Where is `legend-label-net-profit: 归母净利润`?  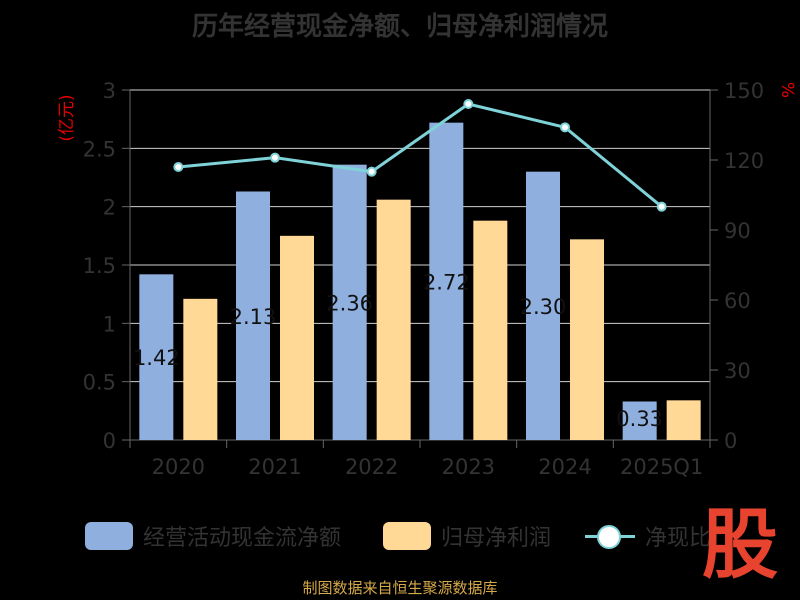
legend-label-net-profit: 归母净利润 is located at coordinates (496, 538).